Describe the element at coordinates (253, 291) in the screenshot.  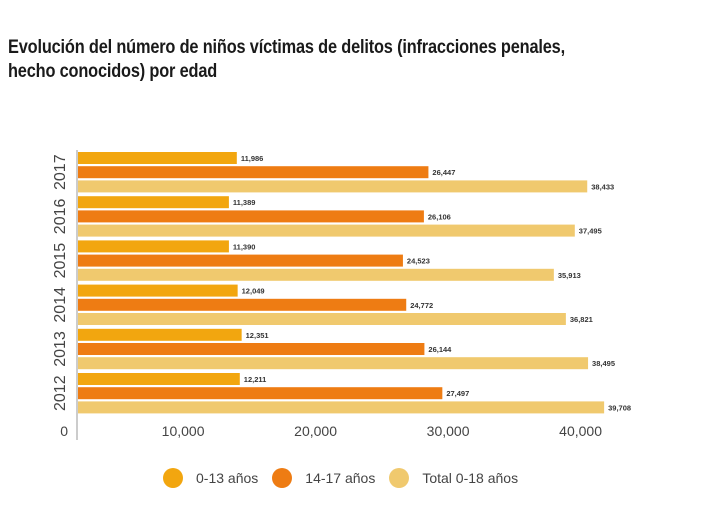
I see `data-label-2014-series-0: 12,049` at that location.